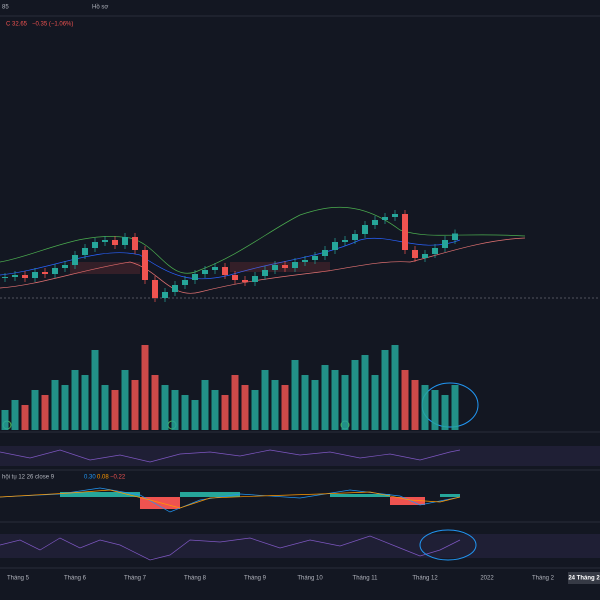 This screenshot has width=600, height=600. I want to click on moving-average, so click(230, 258).